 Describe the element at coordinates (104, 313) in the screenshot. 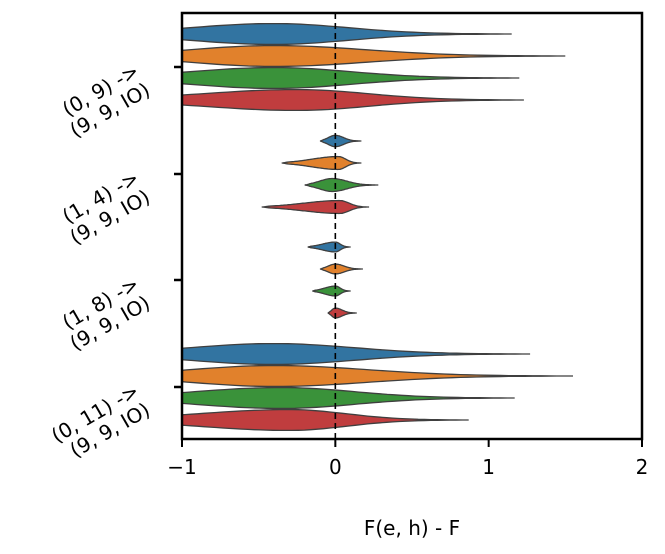

I see `y-tick-label: (1, 8) ->(9, 9, IO)` at that location.